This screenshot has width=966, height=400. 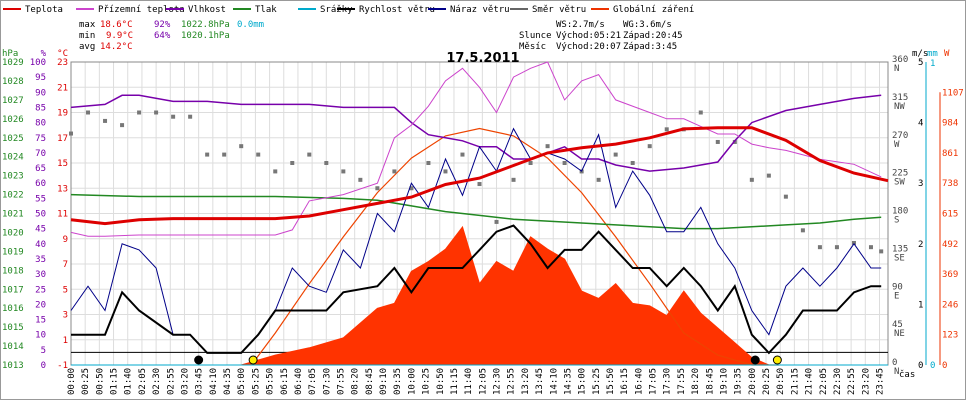 What do you see at coordinates (824, 381) in the screenshot?
I see `x-tick-label: 22:05` at bounding box center [824, 381].